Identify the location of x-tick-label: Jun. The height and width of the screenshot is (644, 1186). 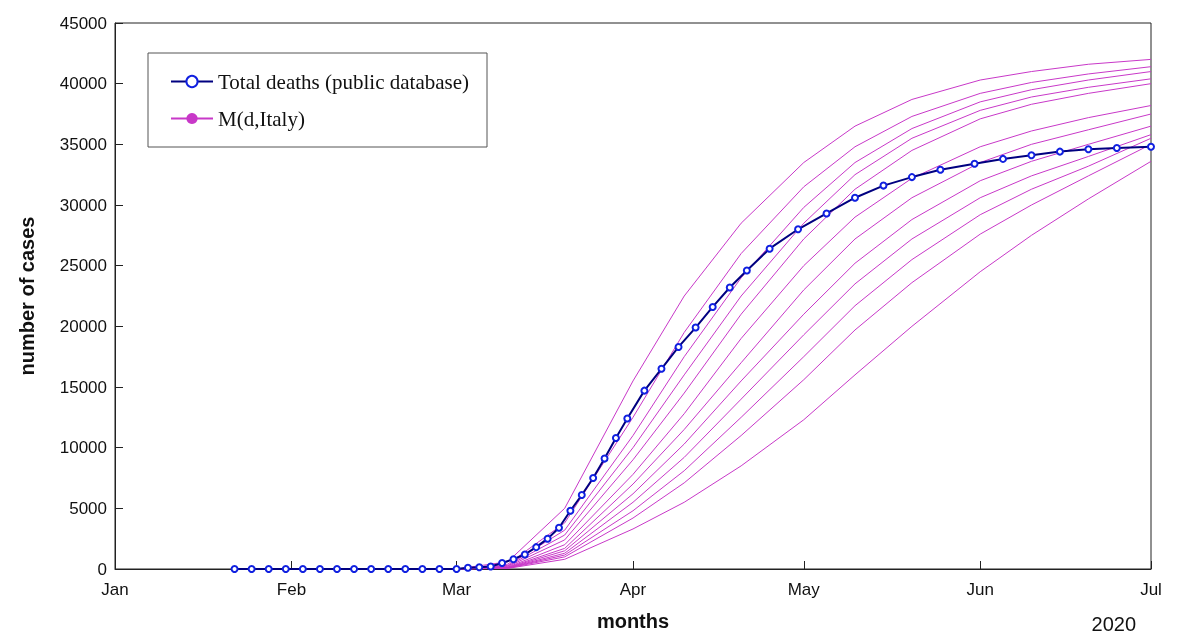
(980, 589).